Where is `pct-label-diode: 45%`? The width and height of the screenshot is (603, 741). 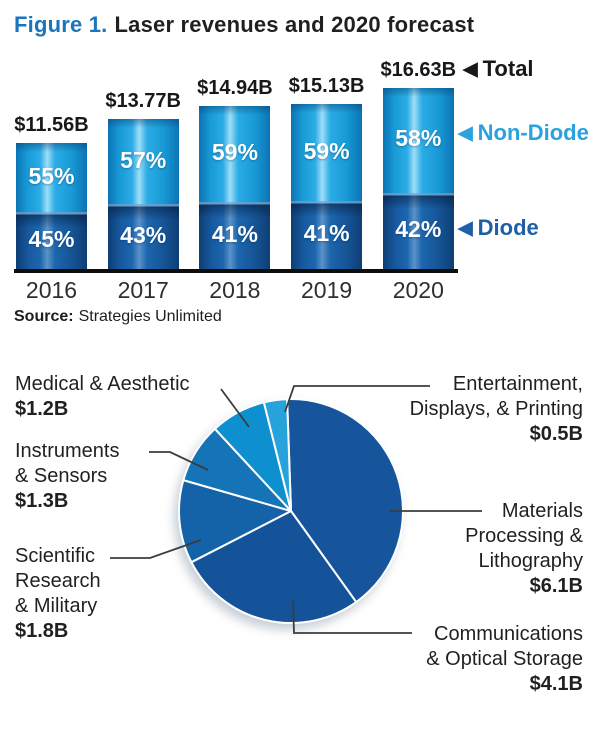
pct-label-diode: 45% is located at coordinates (51, 238).